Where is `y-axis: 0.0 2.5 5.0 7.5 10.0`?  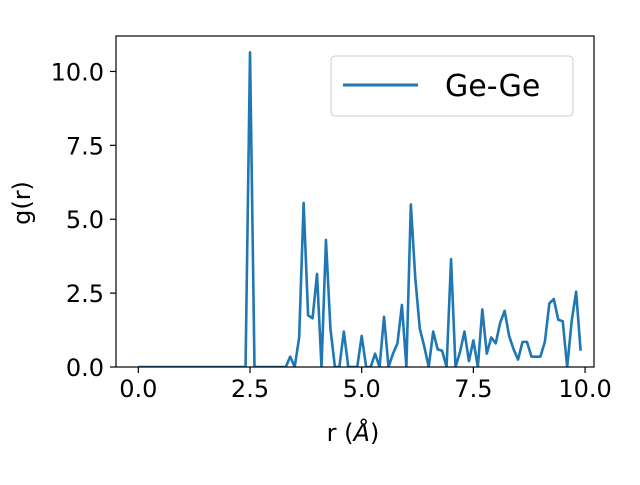 y-axis: 0.0 2.5 5.0 7.5 10.0 is located at coordinates (83, 220).